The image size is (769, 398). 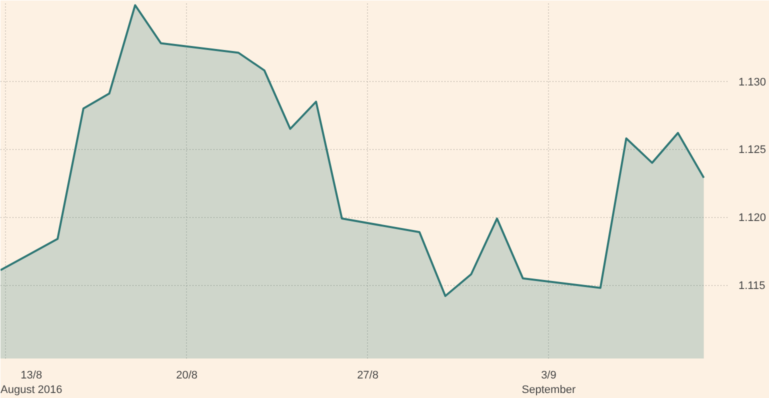 What do you see at coordinates (31, 383) in the screenshot?
I see `x-tick-label: 13/8 August 2016` at bounding box center [31, 383].